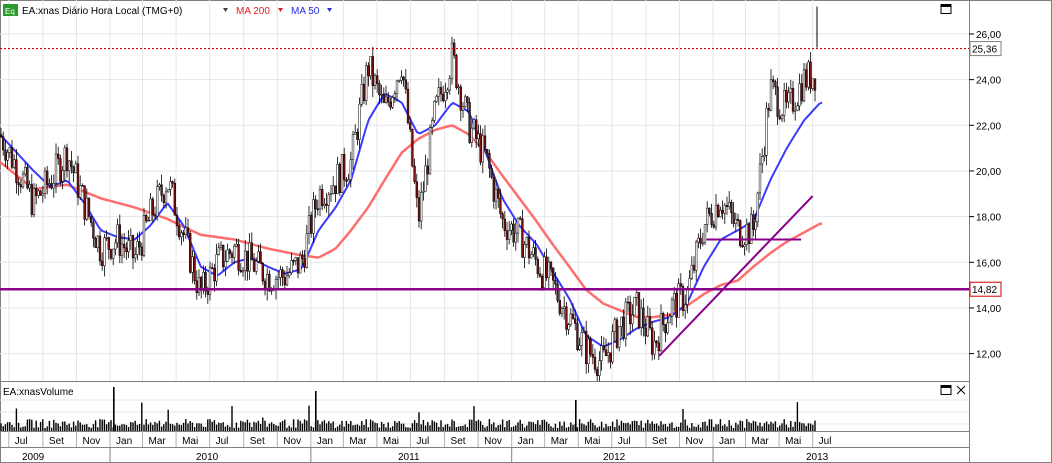 This screenshot has width=1052, height=463. I want to click on close-volume-panel-icon, so click(961, 390).